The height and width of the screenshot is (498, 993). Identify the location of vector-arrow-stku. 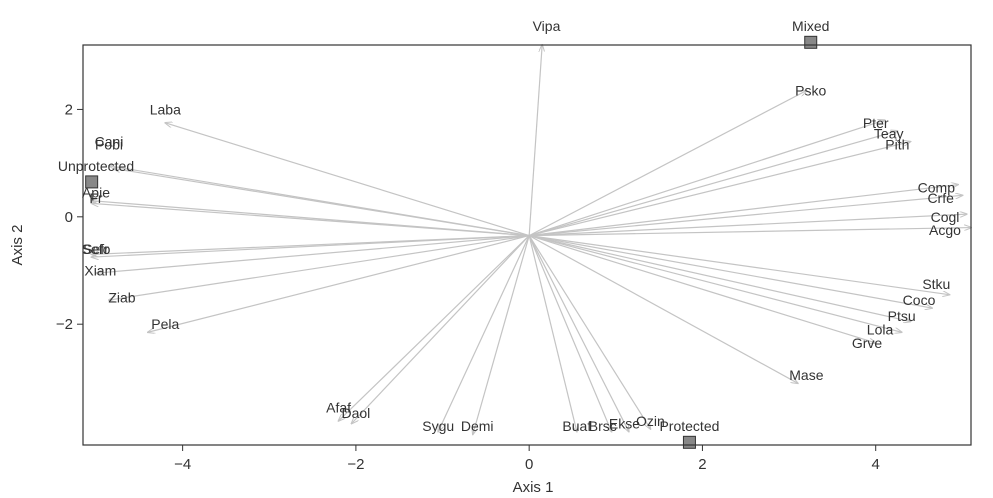
(739, 265).